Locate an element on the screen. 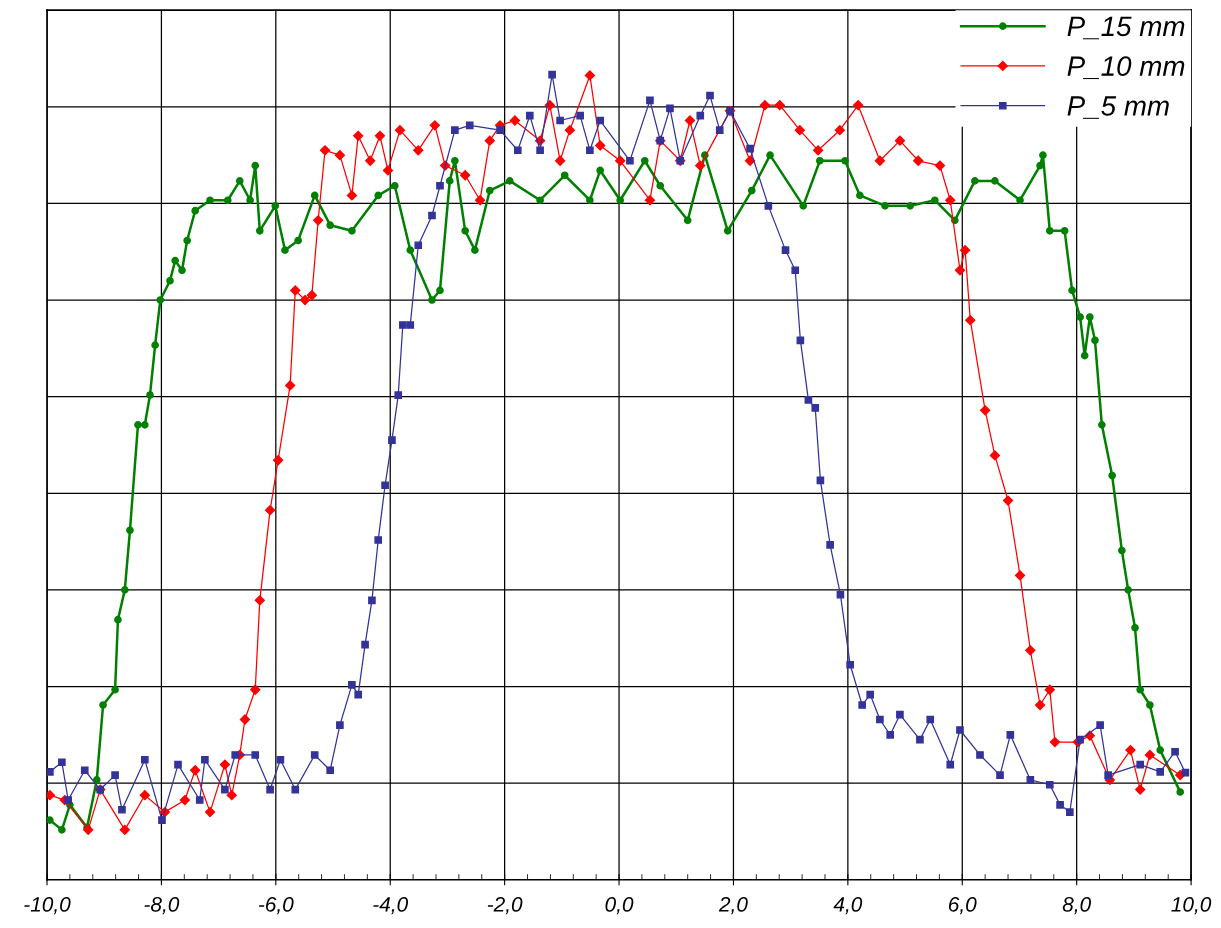 The height and width of the screenshot is (928, 1221). legend-label: P_10 mm is located at coordinates (1126, 68).